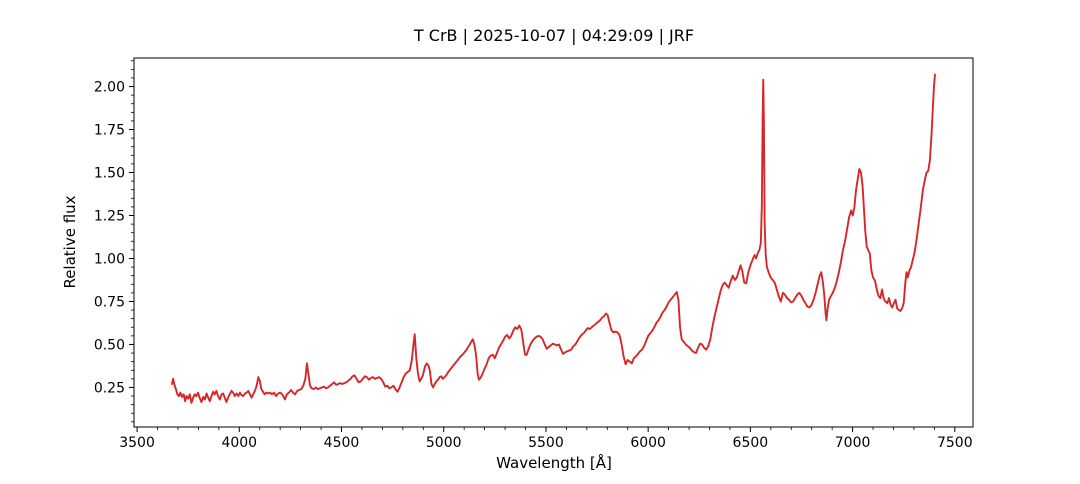  What do you see at coordinates (751, 443) in the screenshot?
I see `x-tick-label: 6500` at bounding box center [751, 443].